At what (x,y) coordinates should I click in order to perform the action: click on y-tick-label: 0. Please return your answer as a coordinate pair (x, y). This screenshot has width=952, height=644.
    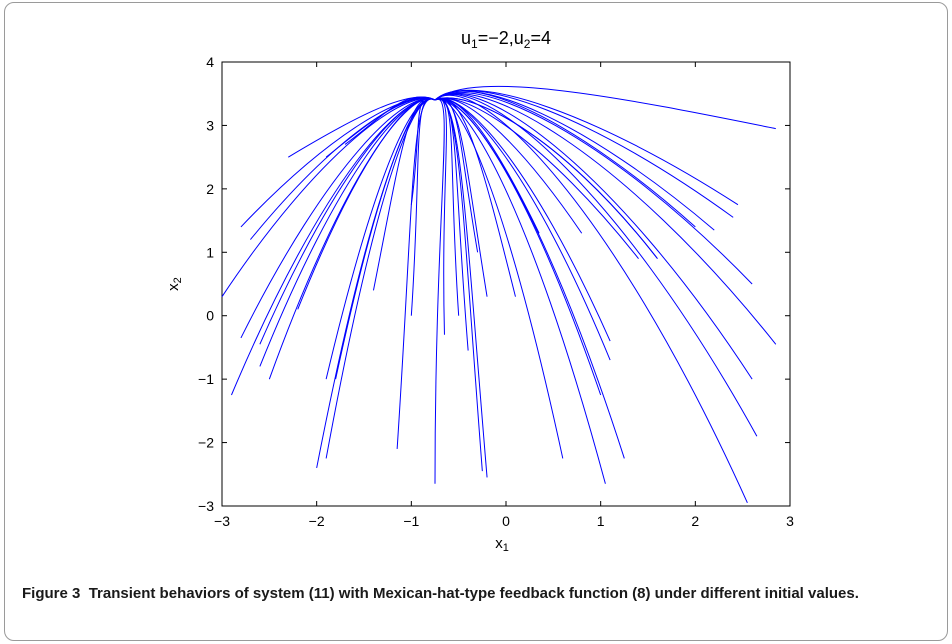
    Looking at the image, I should click on (210, 316).